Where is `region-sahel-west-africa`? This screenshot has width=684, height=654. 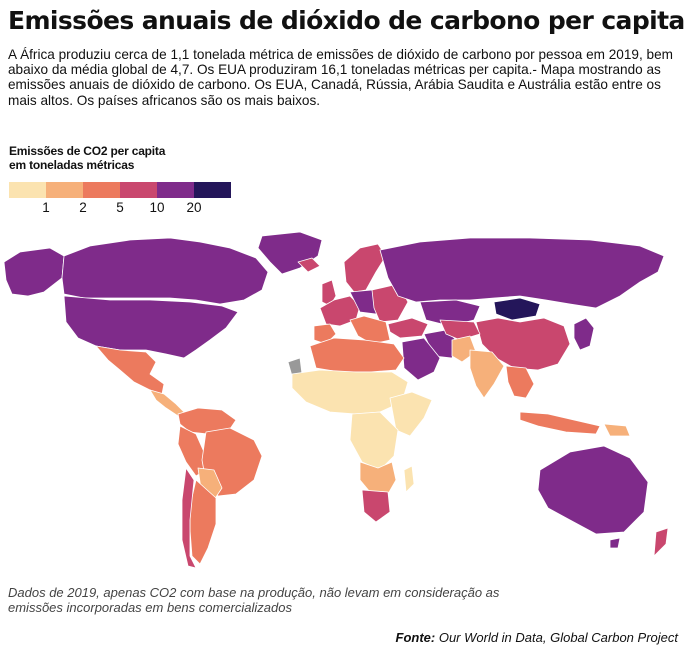 region-sahel-west-africa is located at coordinates (350, 392).